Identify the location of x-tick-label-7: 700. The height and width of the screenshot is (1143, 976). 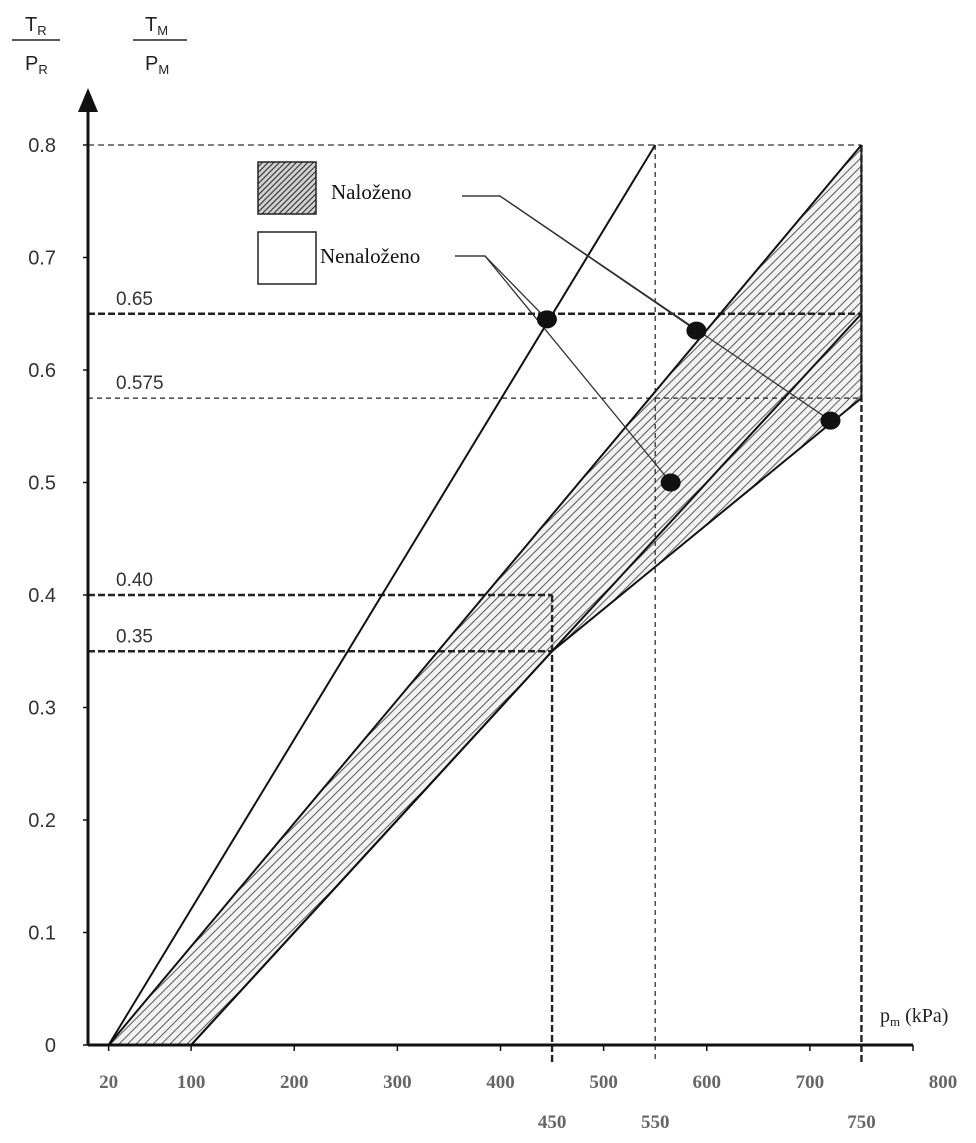
(810, 1082).